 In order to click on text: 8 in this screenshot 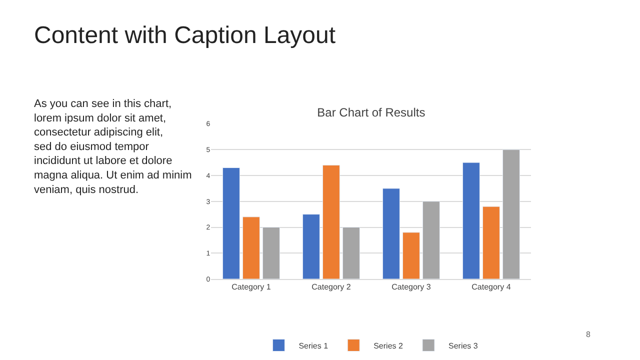, I will do `click(588, 334)`.